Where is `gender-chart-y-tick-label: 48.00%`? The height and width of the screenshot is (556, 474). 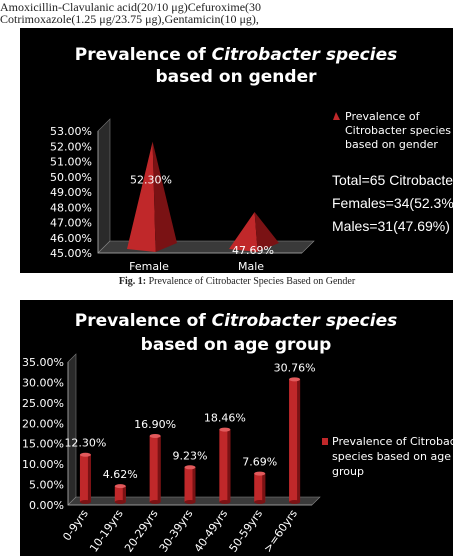 gender-chart-y-tick-label: 48.00% is located at coordinates (71, 207).